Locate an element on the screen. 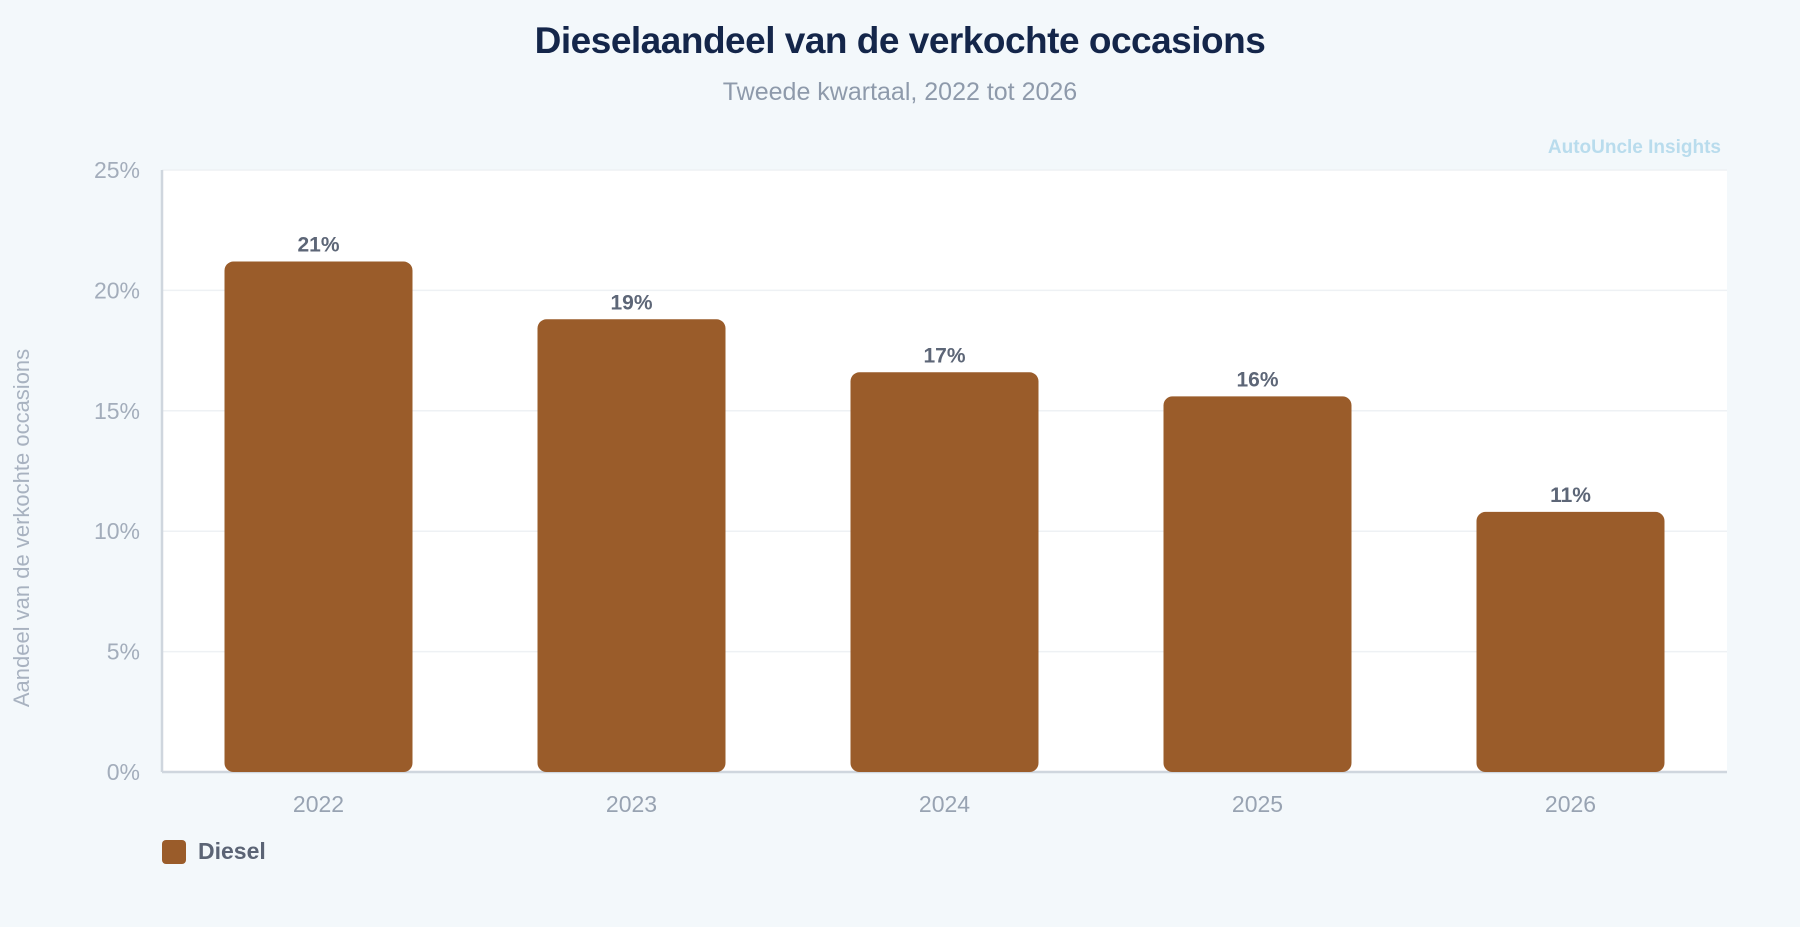 Image resolution: width=1800 pixels, height=927 pixels. y-tick-label: 15% is located at coordinates (117, 411).